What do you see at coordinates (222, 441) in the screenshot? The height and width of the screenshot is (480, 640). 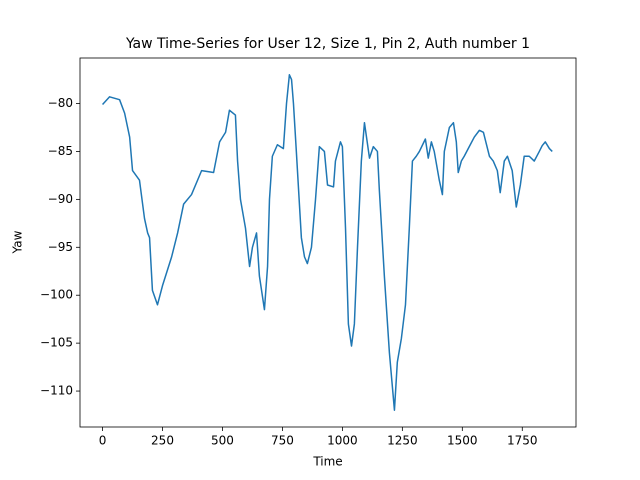 I see `x-tick-label: 500` at bounding box center [222, 441].